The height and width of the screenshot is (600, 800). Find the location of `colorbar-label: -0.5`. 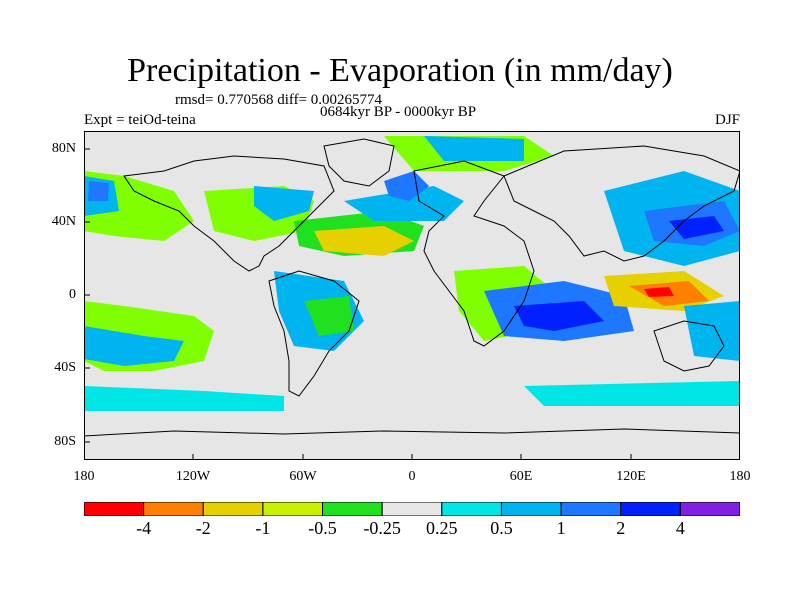

colorbar-label: -0.5 is located at coordinates (322, 528).